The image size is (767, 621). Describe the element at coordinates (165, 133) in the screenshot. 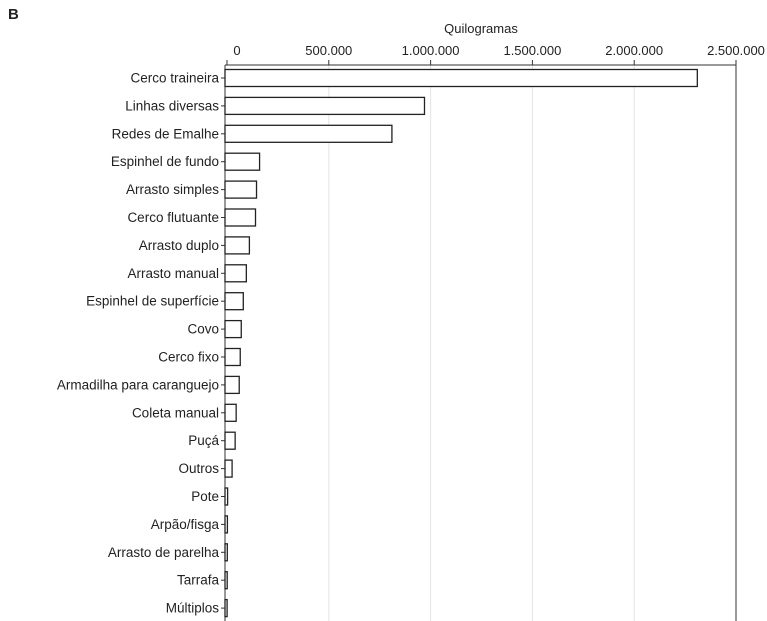

I see `category-label: Redes de Emalhe` at that location.